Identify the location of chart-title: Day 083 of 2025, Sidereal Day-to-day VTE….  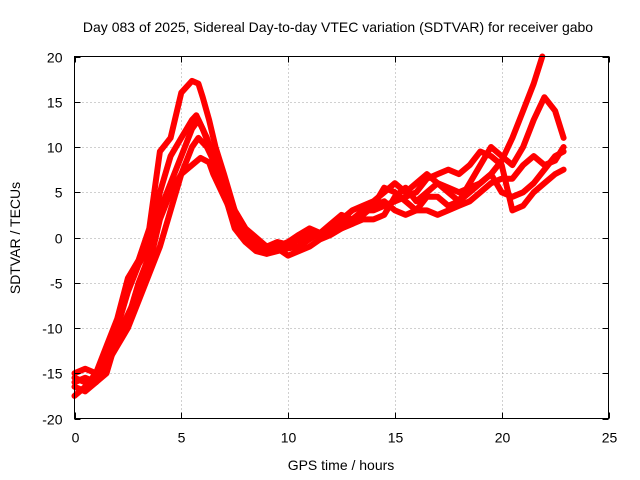
(338, 27).